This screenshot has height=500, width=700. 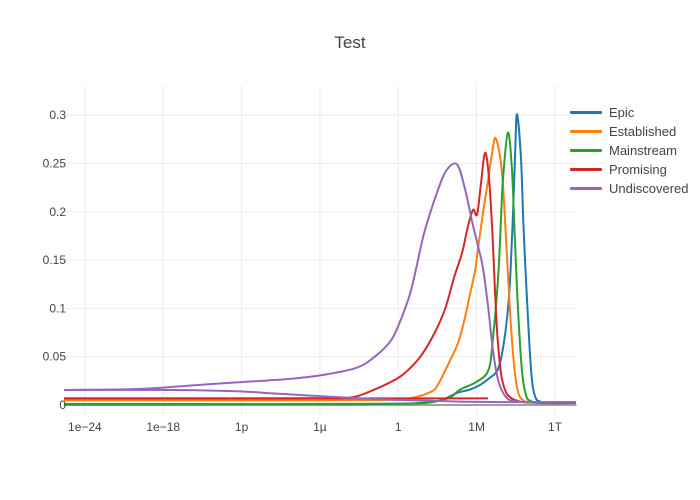 I want to click on y-tick-label: 0.05, so click(x=55, y=357).